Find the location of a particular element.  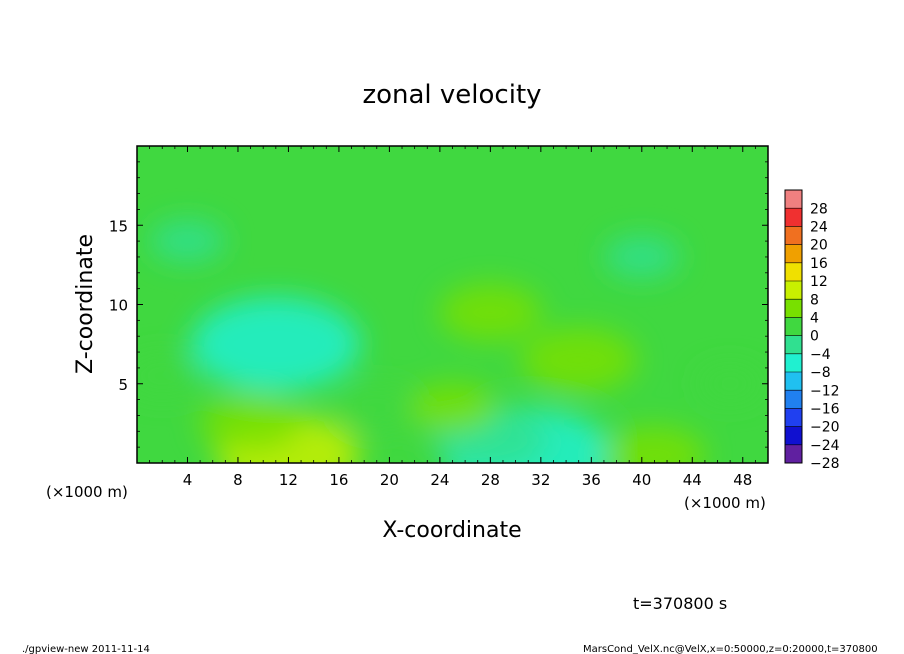

x-tick-label: 28 is located at coordinates (490, 480).